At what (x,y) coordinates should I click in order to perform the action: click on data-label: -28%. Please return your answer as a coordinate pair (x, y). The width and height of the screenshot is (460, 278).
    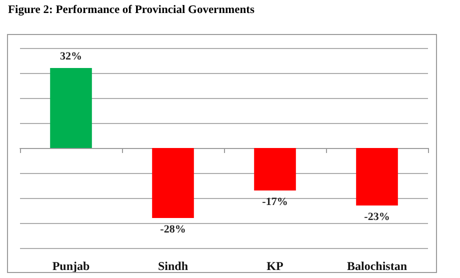
    Looking at the image, I should click on (173, 230).